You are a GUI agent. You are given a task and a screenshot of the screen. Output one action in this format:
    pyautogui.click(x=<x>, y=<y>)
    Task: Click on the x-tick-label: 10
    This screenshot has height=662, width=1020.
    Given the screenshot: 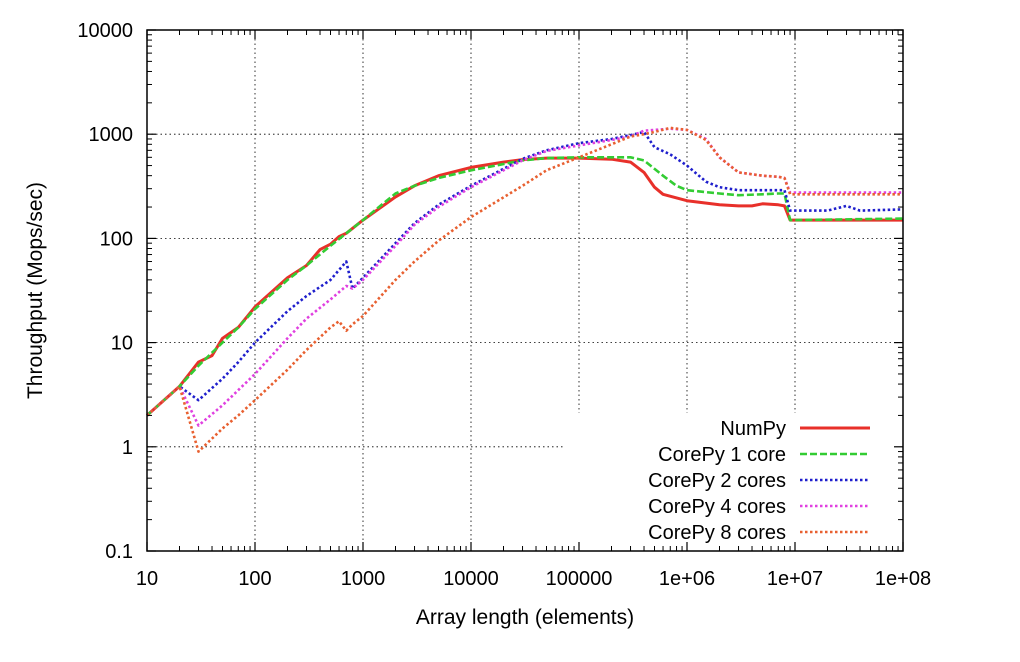 What is the action you would take?
    pyautogui.click(x=147, y=579)
    